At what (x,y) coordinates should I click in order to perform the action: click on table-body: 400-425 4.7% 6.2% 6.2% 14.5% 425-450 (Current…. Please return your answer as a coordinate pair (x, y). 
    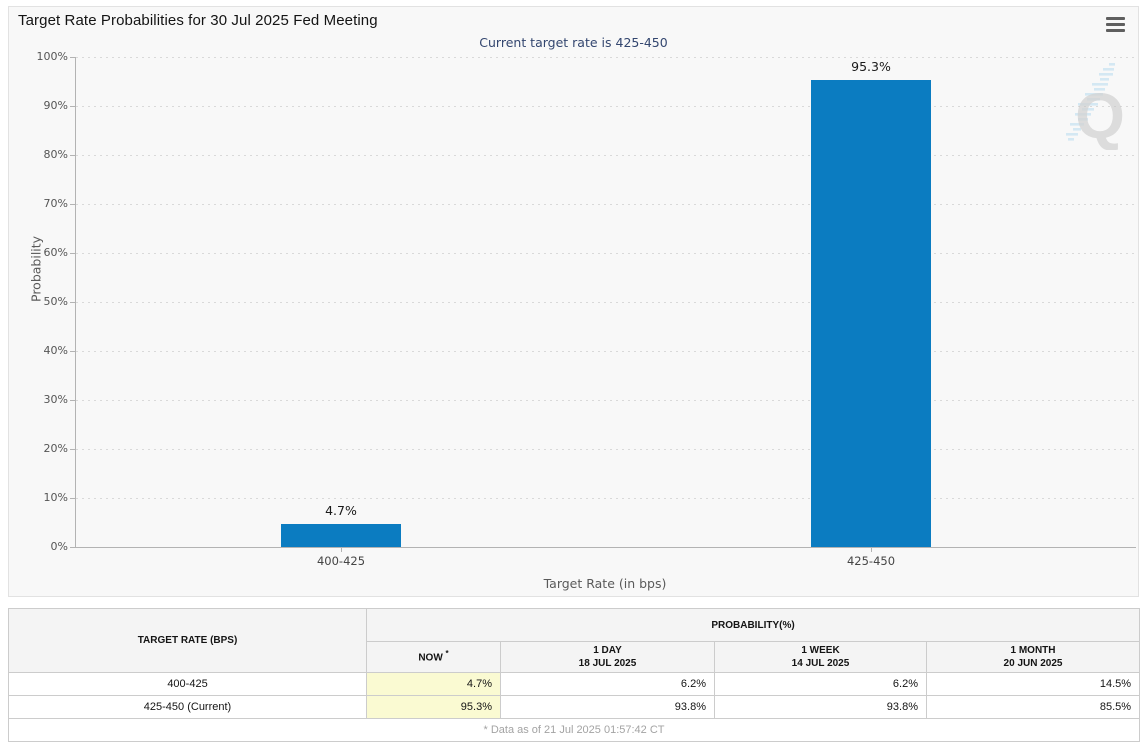
    Looking at the image, I should click on (574, 695).